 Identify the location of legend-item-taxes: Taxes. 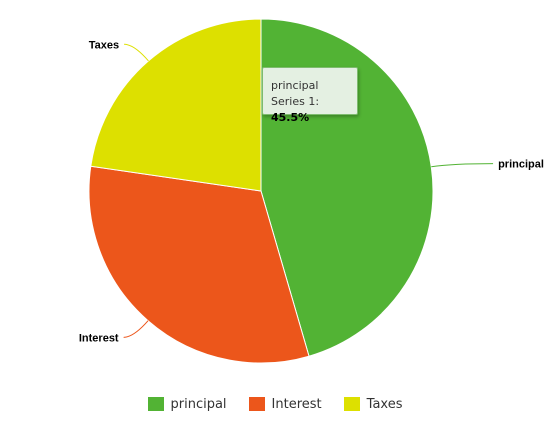
(373, 404).